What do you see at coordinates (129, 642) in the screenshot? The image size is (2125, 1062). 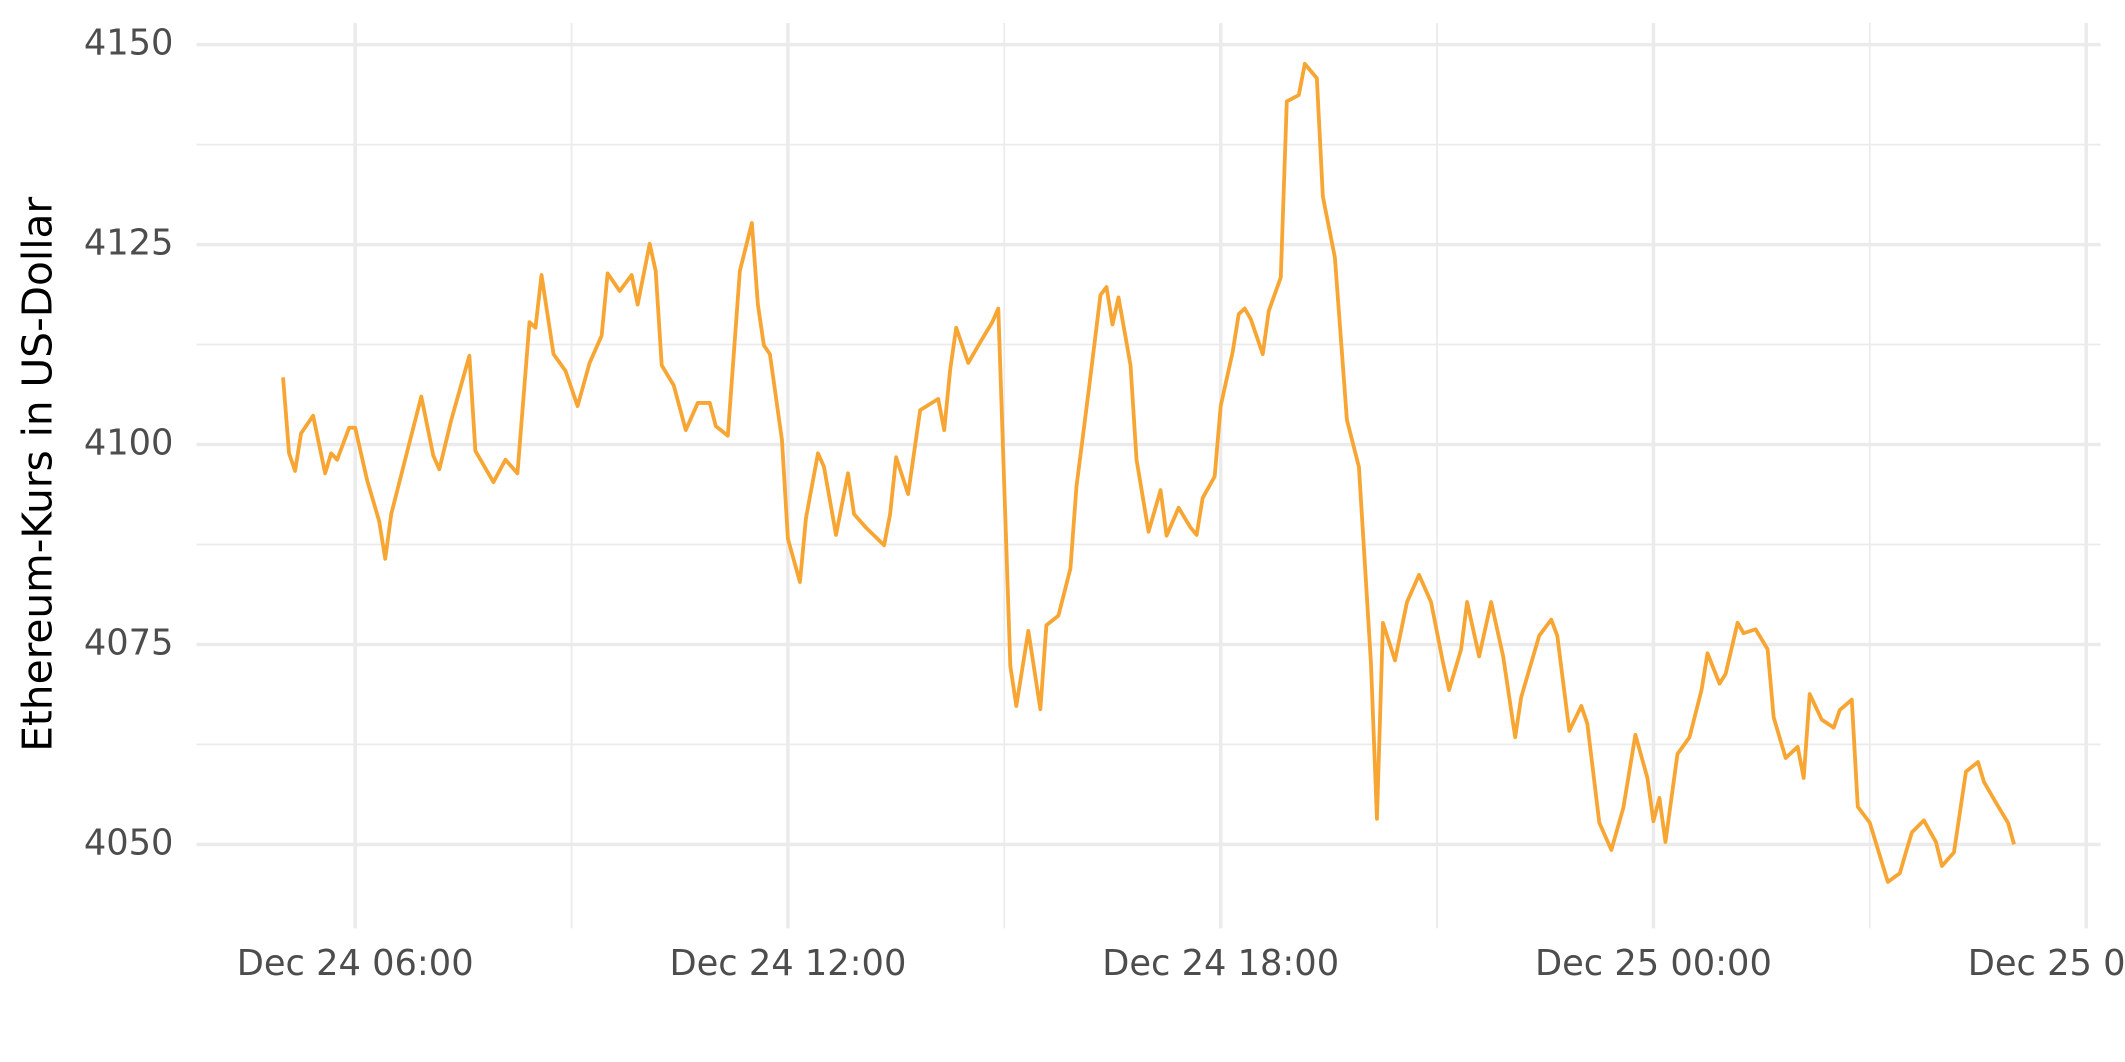 I see `y-tick-label: 4075` at bounding box center [129, 642].